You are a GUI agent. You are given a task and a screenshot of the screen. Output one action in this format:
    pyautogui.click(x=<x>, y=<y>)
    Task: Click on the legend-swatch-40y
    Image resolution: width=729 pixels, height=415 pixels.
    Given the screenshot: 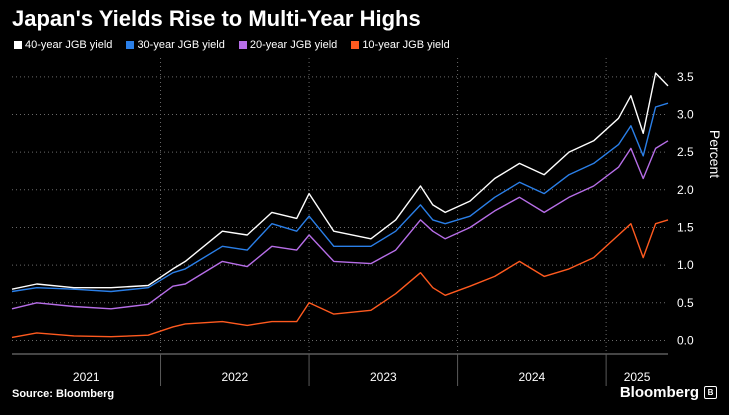 What is the action you would take?
    pyautogui.click(x=18, y=45)
    